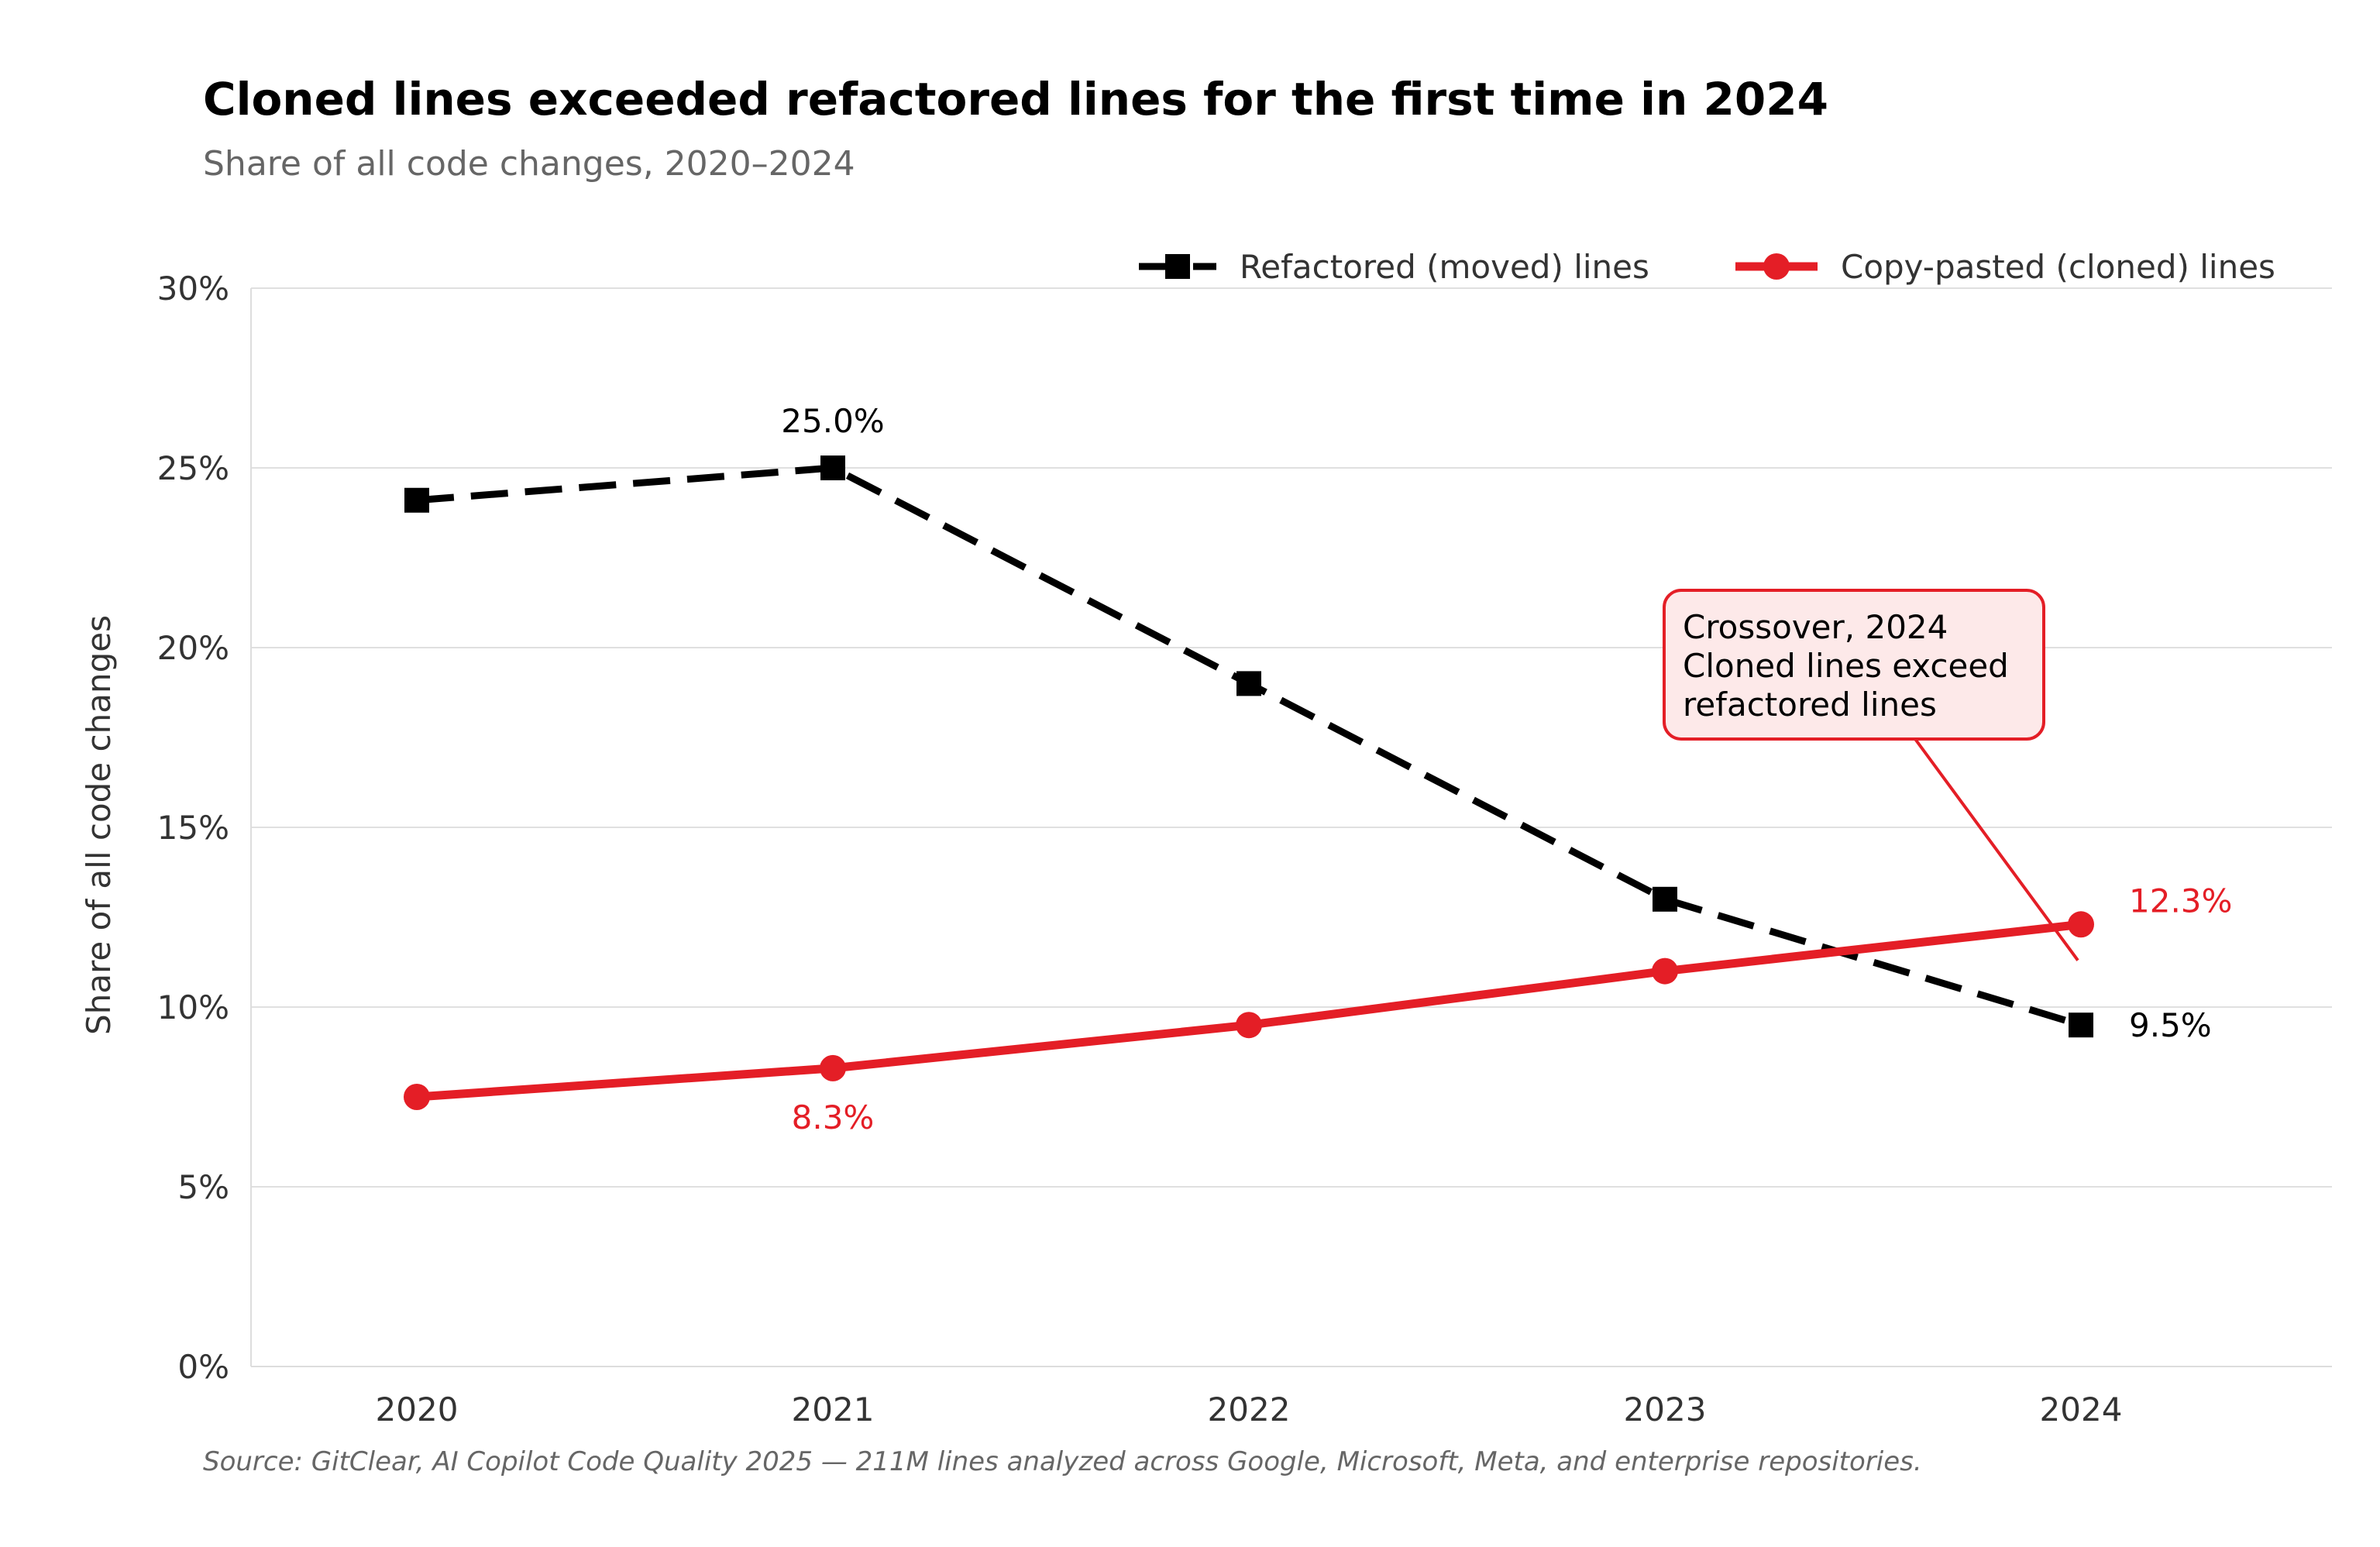 This screenshot has height=1547, width=2380. I want to click on chart-subtitle: Share of all code changes, 2020–2024, so click(529, 164).